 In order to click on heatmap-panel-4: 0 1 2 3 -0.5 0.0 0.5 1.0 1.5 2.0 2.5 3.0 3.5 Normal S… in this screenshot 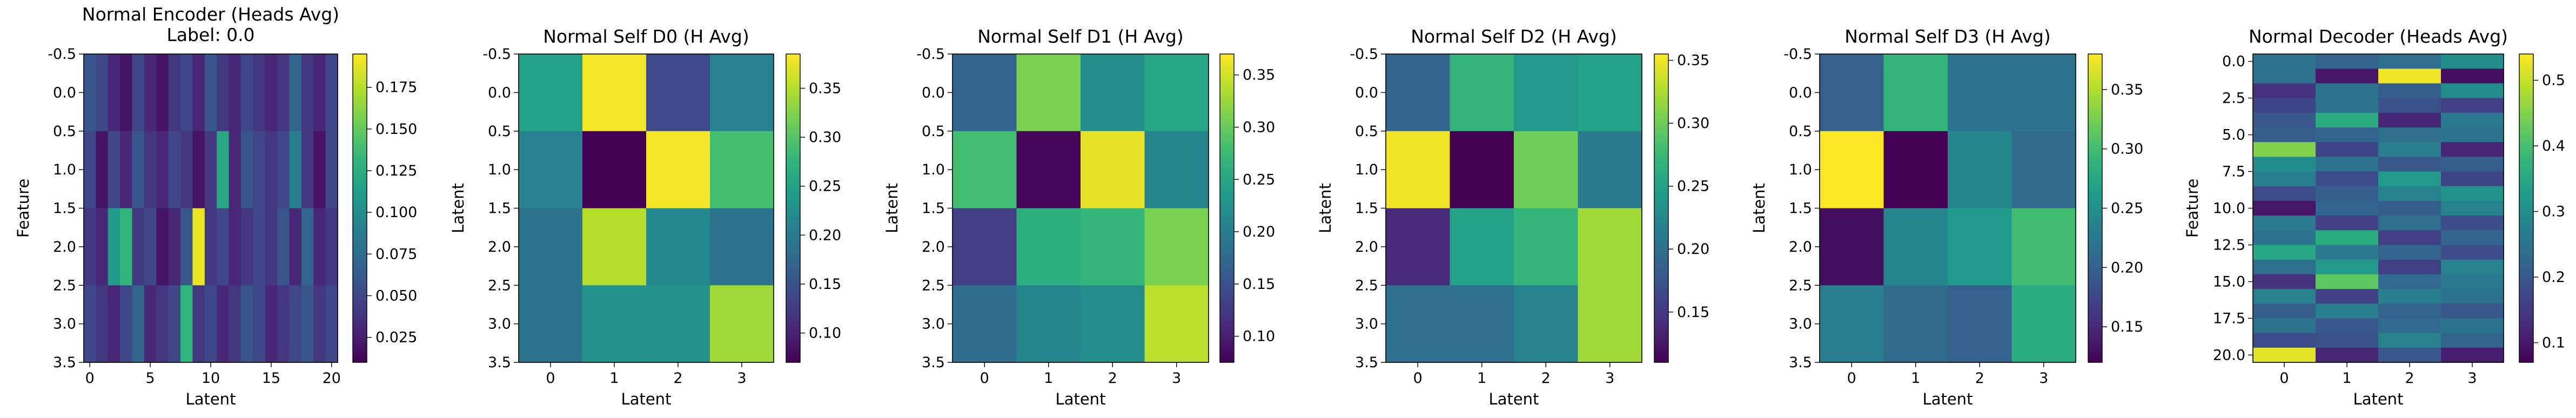, I will do `click(1946, 217)`.